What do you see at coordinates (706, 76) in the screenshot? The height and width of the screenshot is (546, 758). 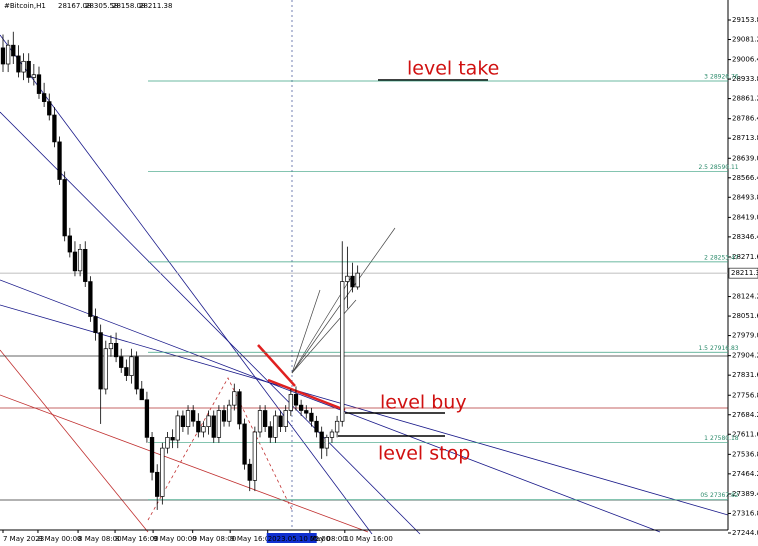 I see `fib-level-name: 3` at bounding box center [706, 76].